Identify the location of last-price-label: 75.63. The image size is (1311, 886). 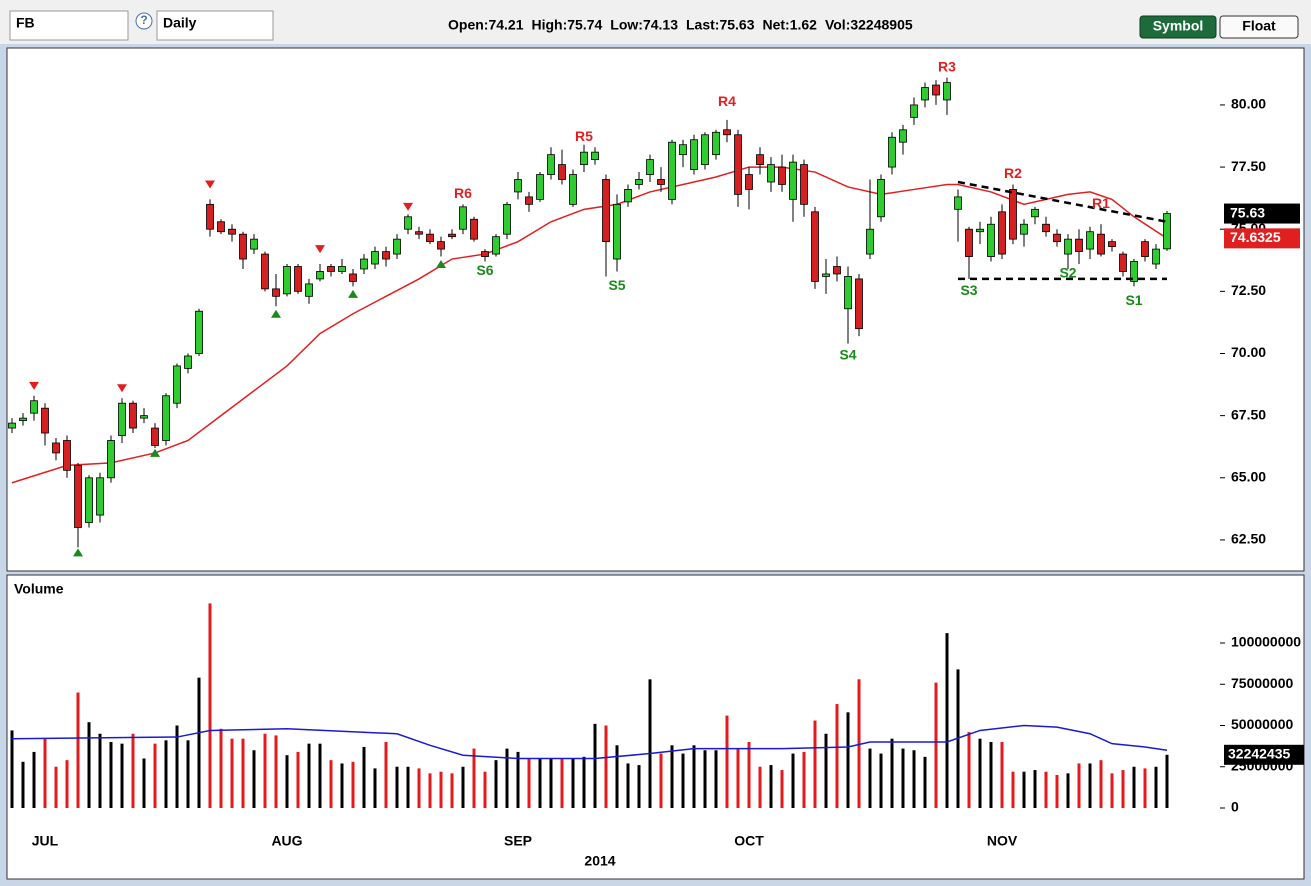
(1247, 212).